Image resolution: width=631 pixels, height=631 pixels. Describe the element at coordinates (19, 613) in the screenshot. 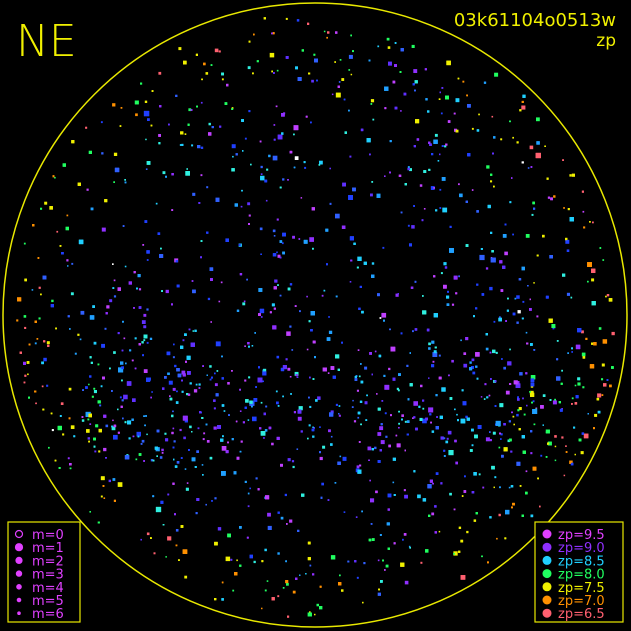

I see `magnitude-swatch` at that location.